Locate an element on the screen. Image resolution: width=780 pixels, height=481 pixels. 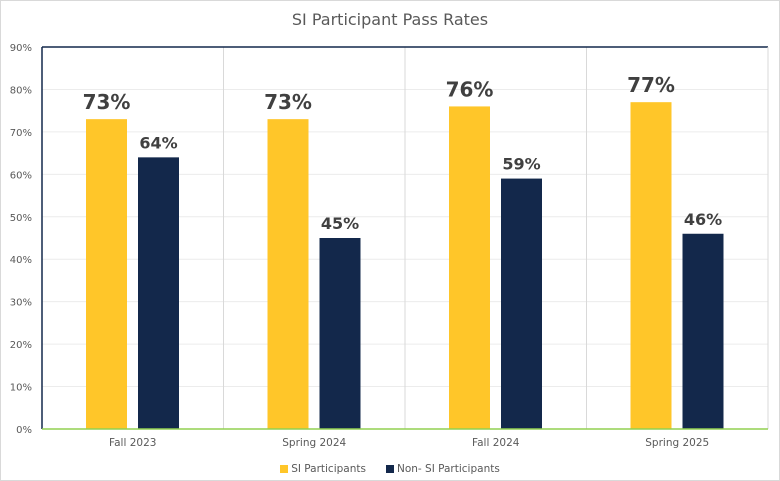
data-label: 77% is located at coordinates (651, 85).